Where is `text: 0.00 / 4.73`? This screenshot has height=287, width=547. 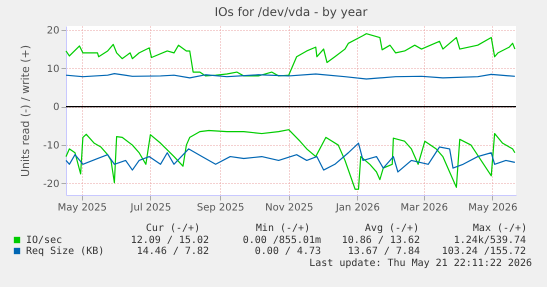
text: 0.00 / 4.73 is located at coordinates (287, 251).